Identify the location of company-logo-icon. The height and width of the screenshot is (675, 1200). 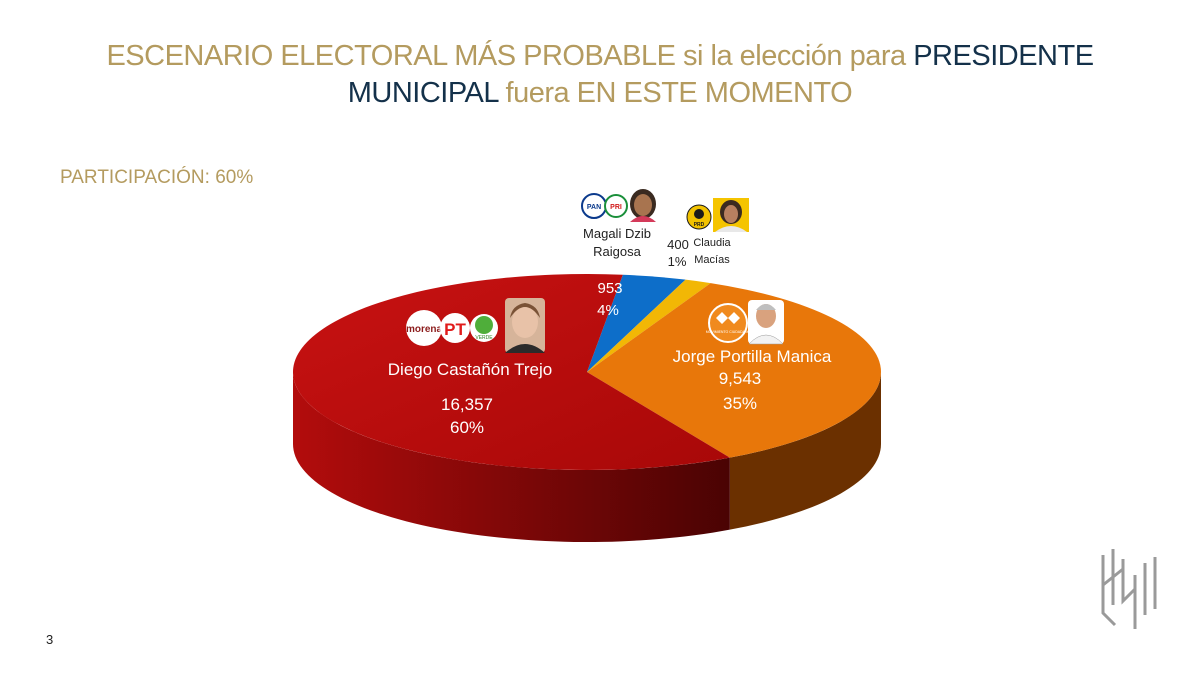
(1129, 589).